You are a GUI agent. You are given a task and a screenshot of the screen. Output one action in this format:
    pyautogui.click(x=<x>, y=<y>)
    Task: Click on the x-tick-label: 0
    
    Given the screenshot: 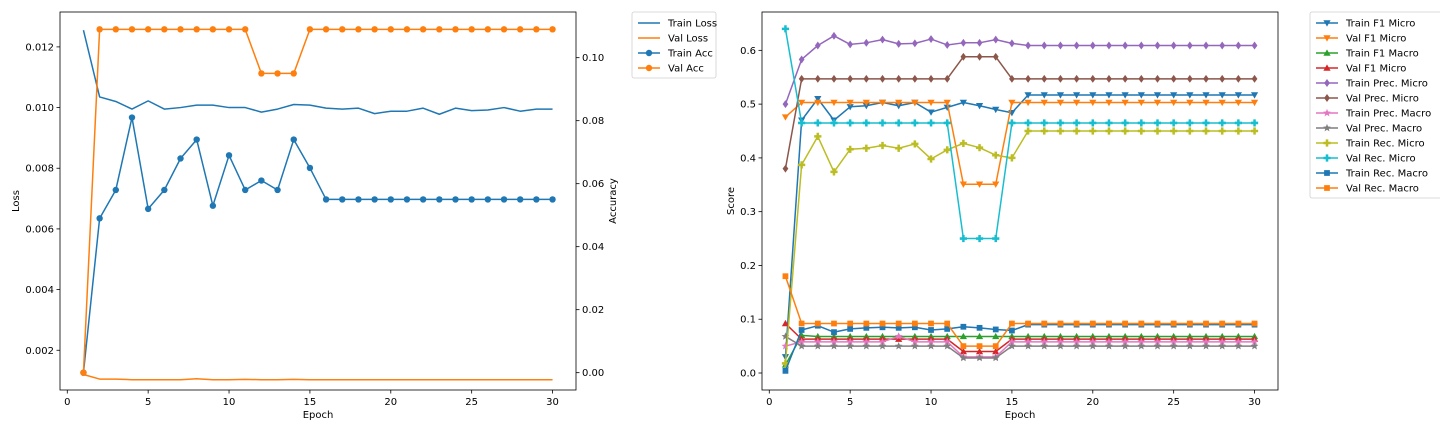 What is the action you would take?
    pyautogui.click(x=769, y=402)
    